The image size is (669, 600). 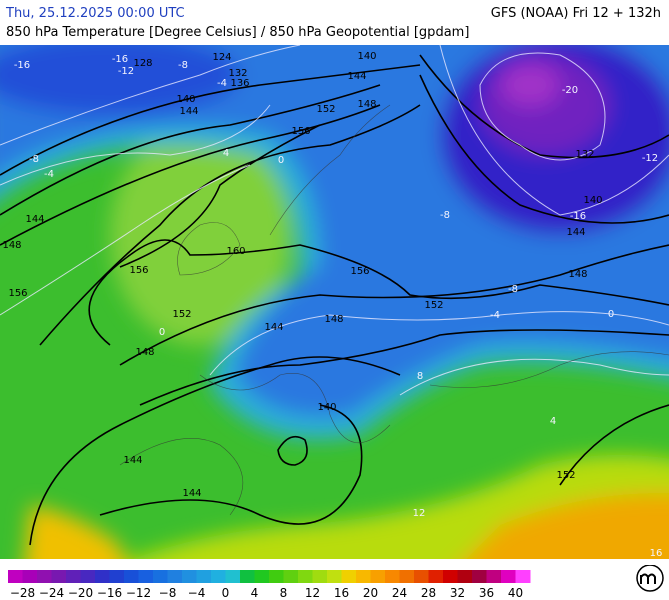 I want to click on legend-label: 12, so click(x=312, y=593).